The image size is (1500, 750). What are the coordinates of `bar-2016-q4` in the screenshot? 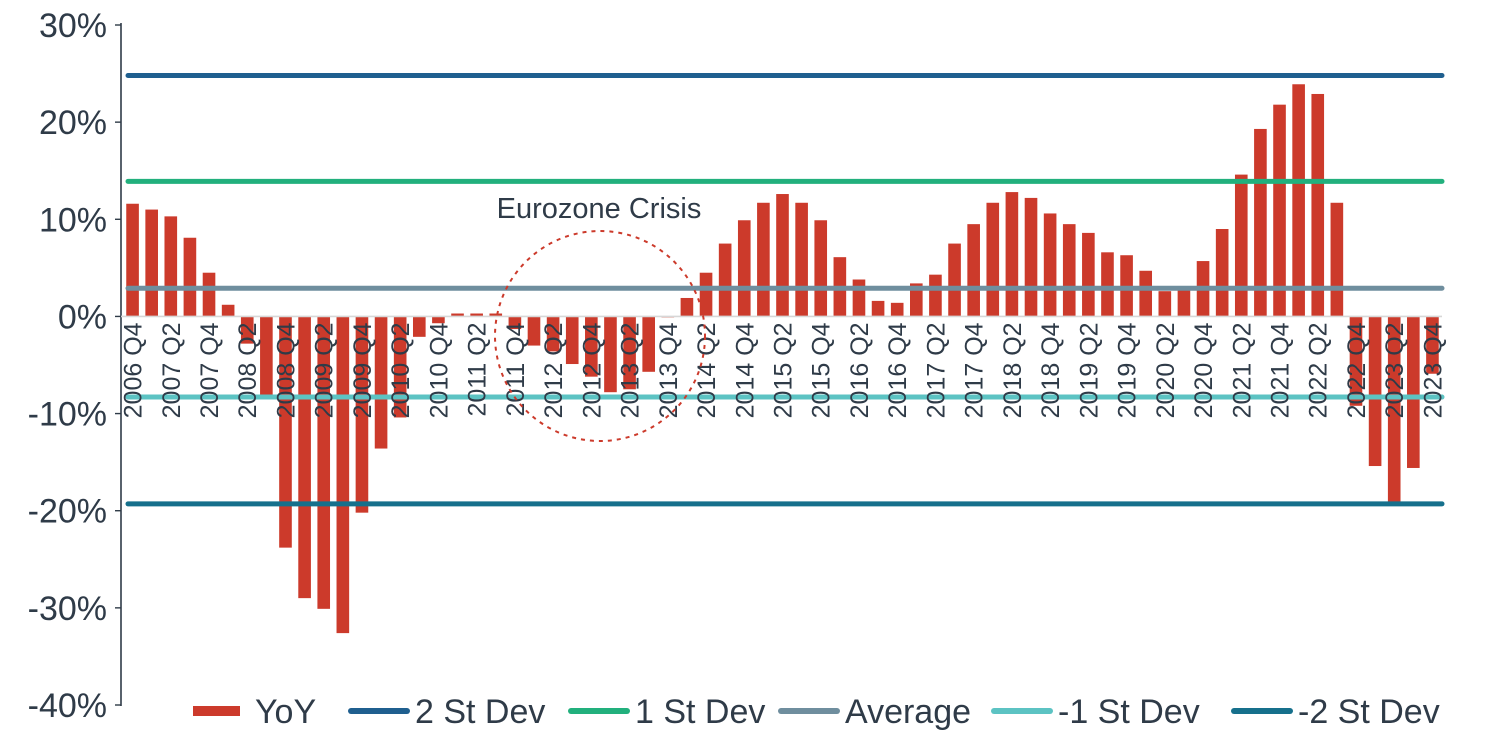 It's located at (897, 309).